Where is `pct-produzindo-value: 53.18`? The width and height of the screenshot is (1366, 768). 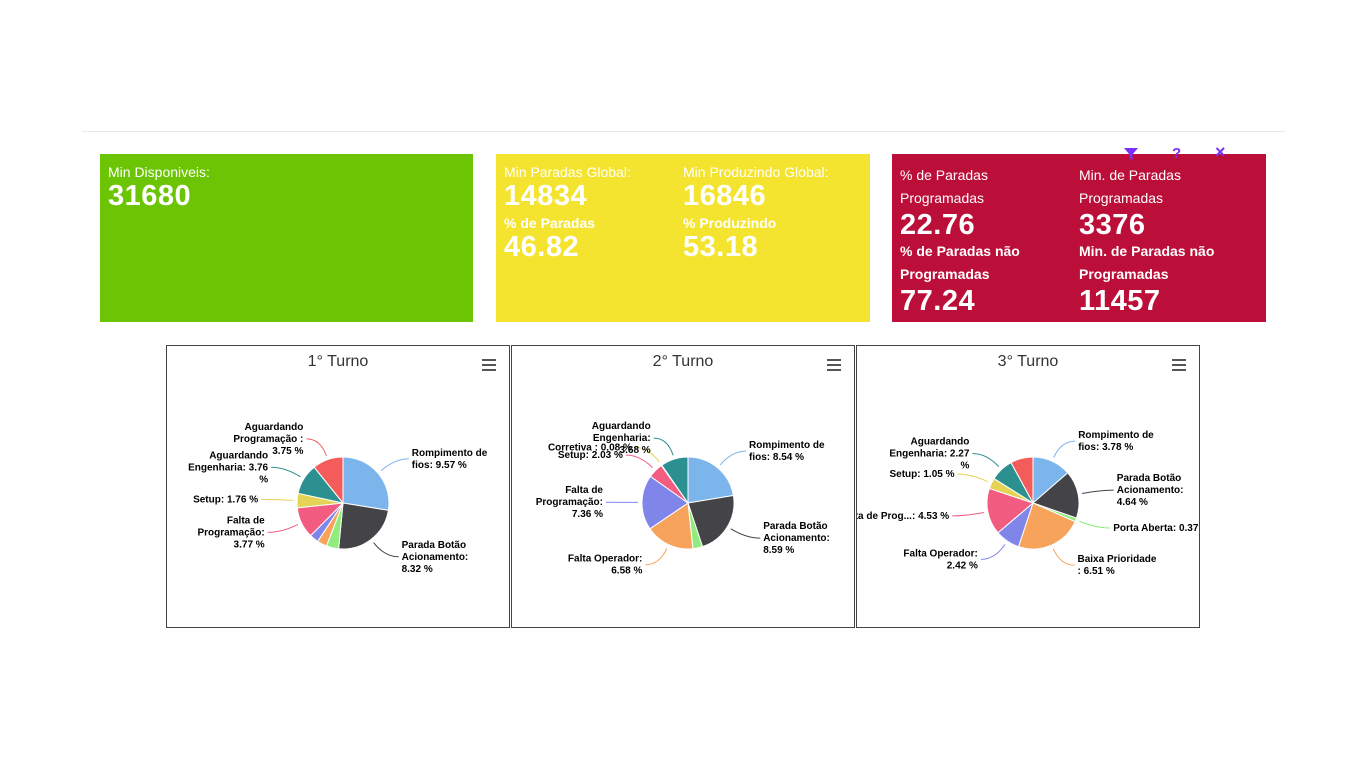
pct-produzindo-value: 53.18 is located at coordinates (721, 247).